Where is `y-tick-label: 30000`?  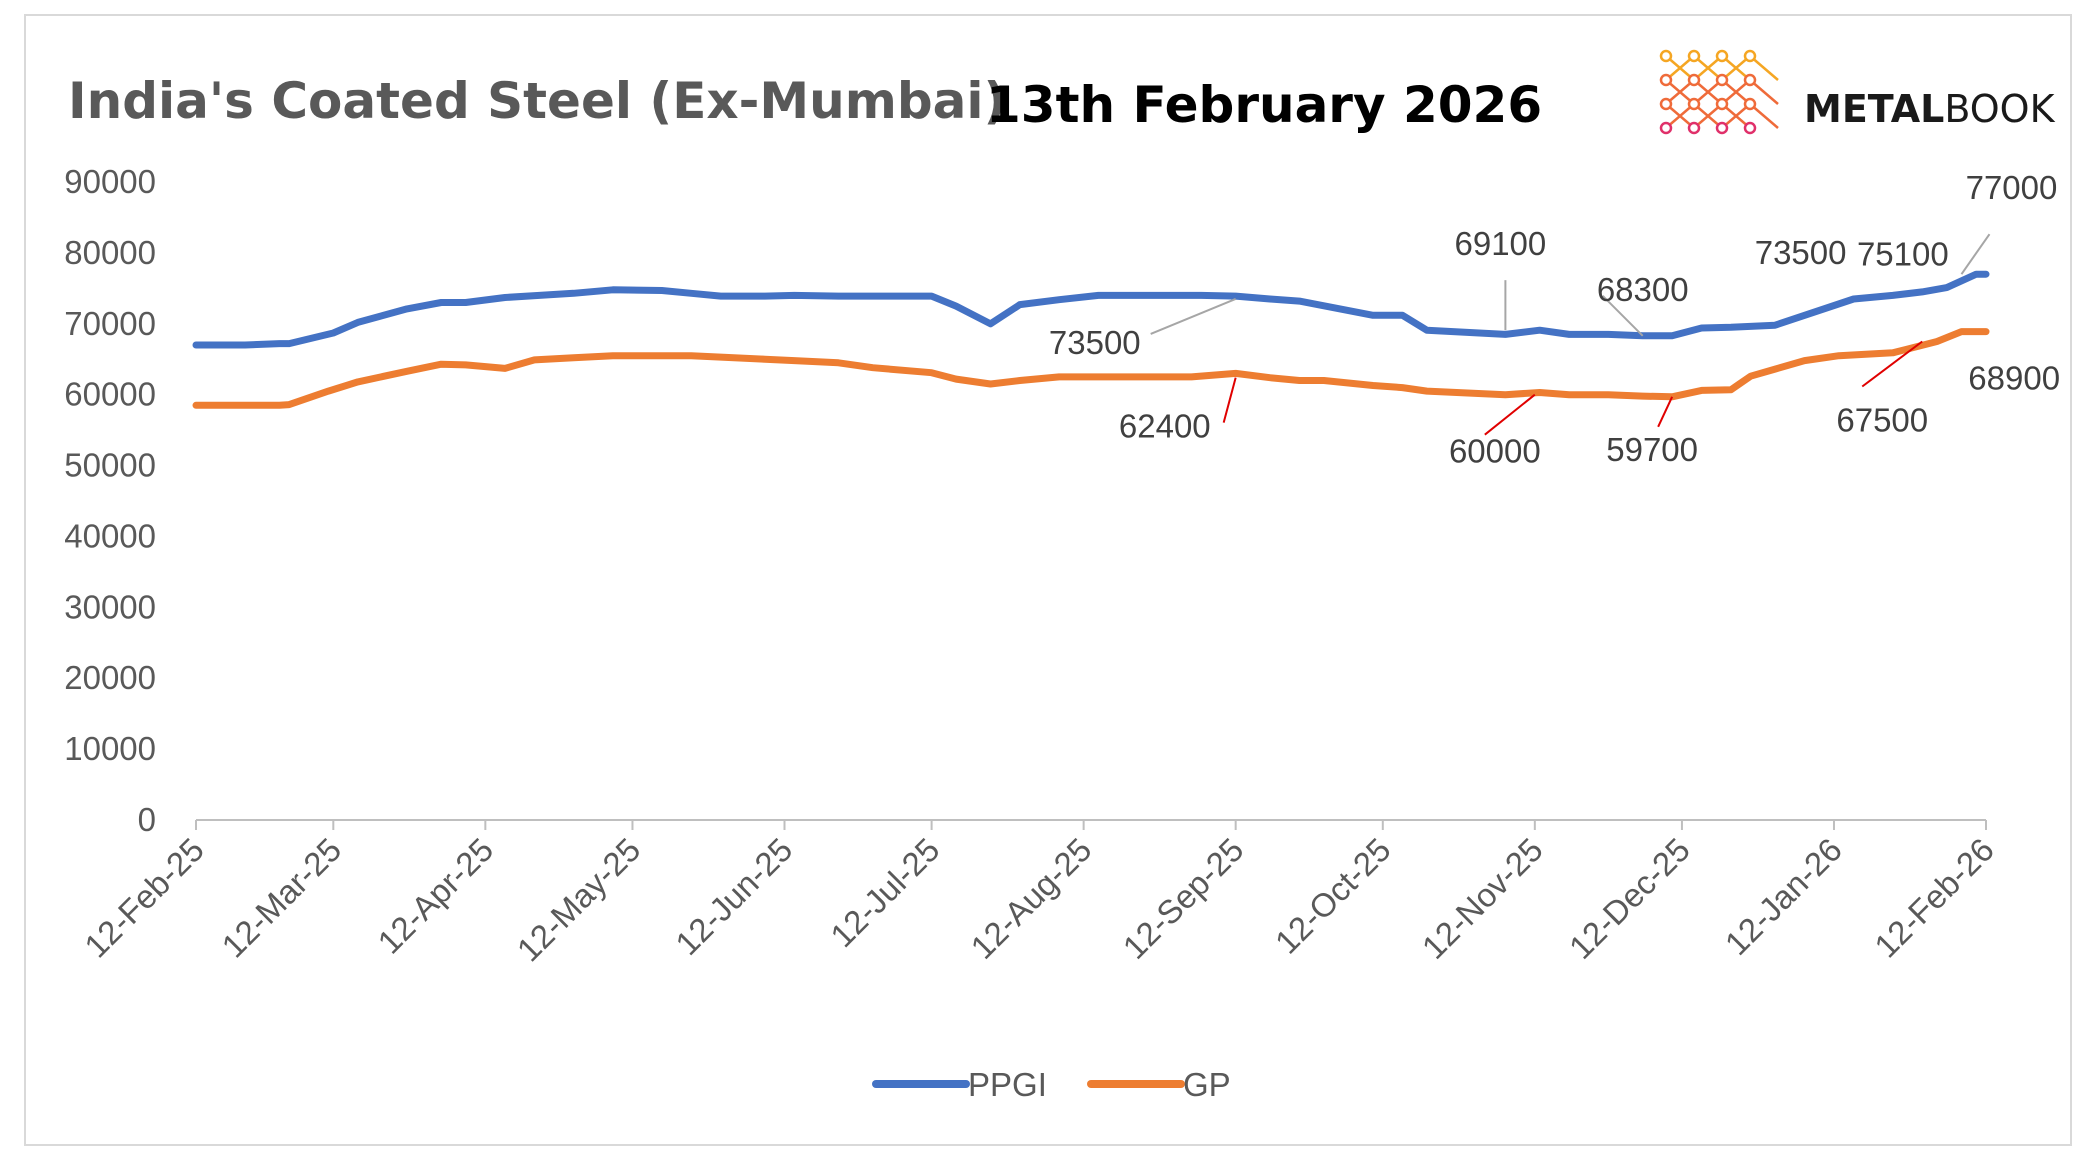
y-tick-label: 30000 is located at coordinates (110, 606).